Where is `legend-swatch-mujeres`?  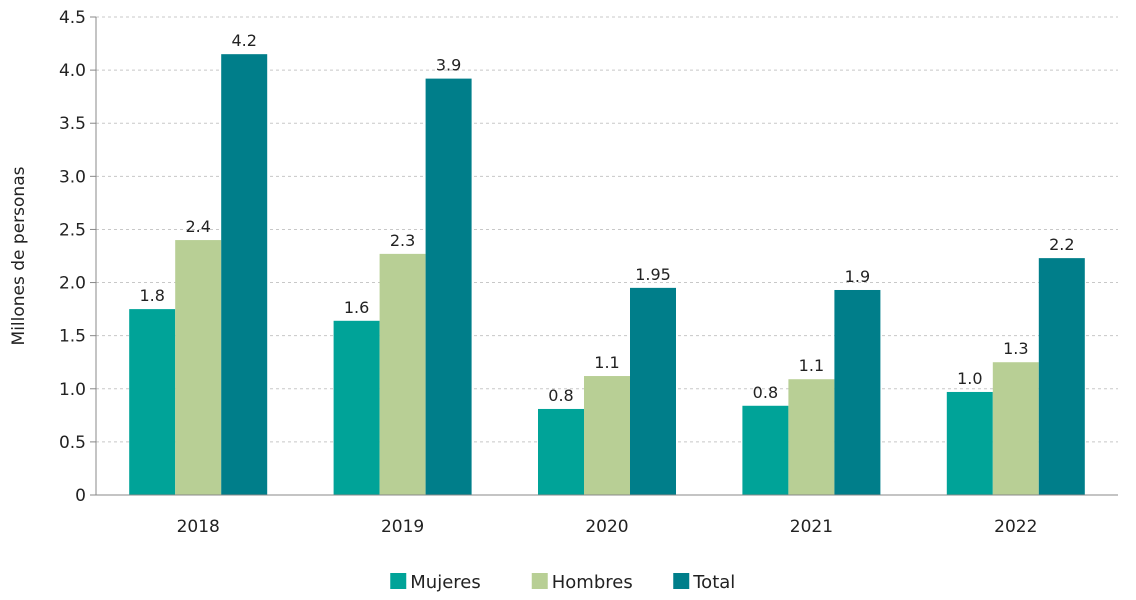
legend-swatch-mujeres is located at coordinates (398, 581).